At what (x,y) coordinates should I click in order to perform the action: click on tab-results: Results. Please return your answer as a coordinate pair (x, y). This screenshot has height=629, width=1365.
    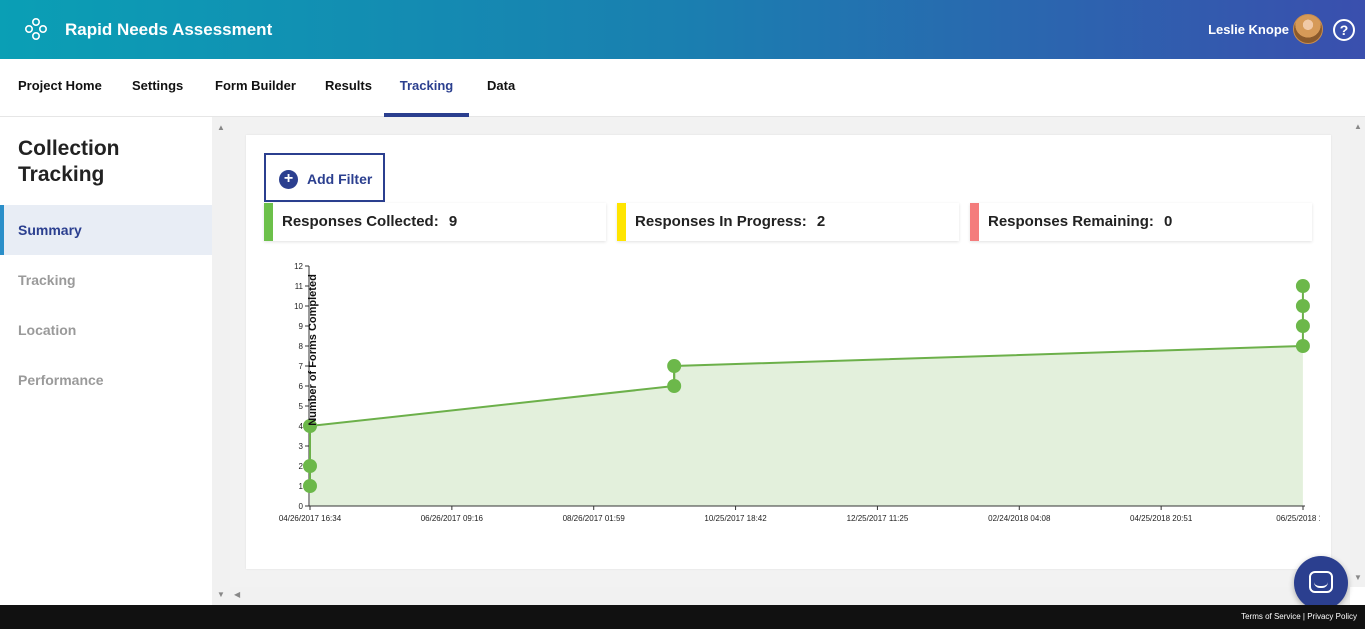
    Looking at the image, I should click on (348, 85).